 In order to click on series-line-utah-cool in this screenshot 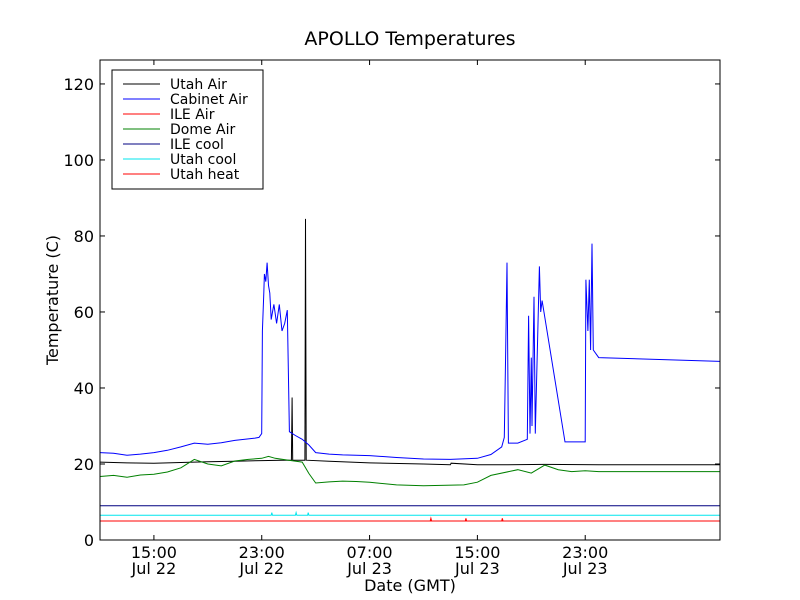, I will do `click(410, 513)`.